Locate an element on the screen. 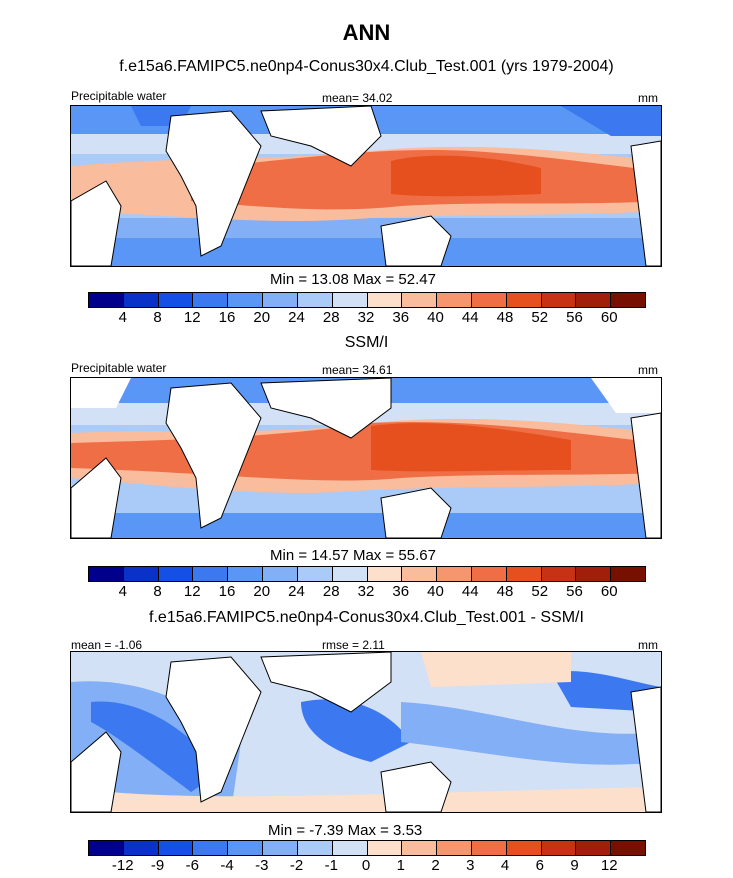 This screenshot has height=878, width=733. colorbar-tick-label: 0 is located at coordinates (366, 865).